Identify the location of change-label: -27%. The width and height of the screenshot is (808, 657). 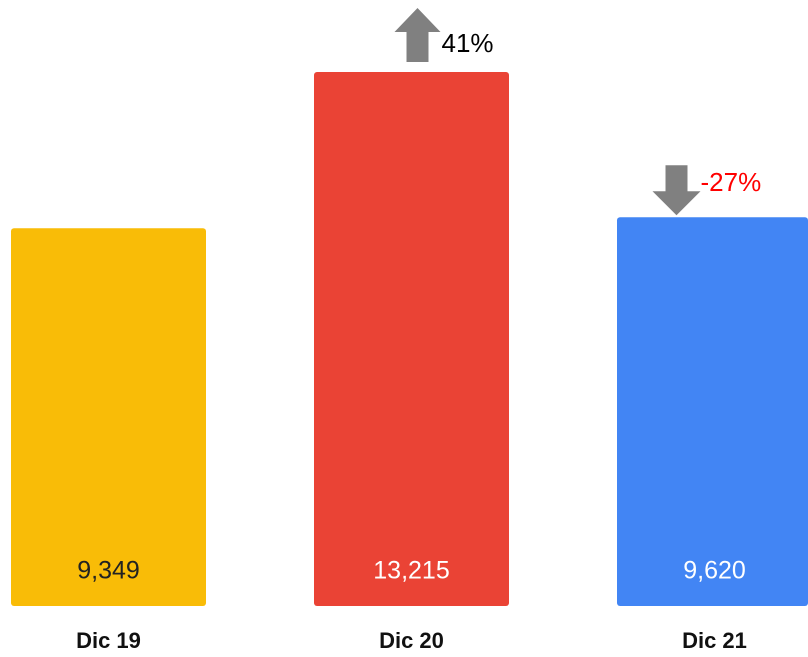
(731, 182).